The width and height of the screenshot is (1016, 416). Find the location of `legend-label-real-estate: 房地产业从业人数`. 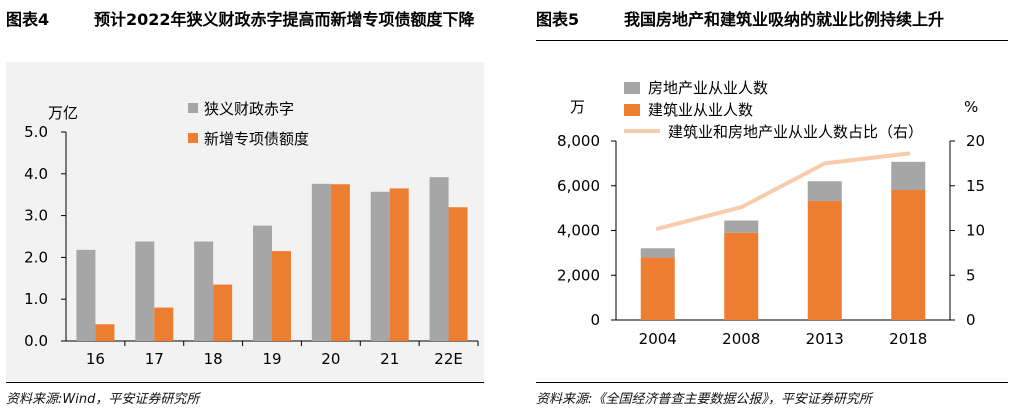

legend-label-real-estate: 房地产业从业人数 is located at coordinates (708, 88).